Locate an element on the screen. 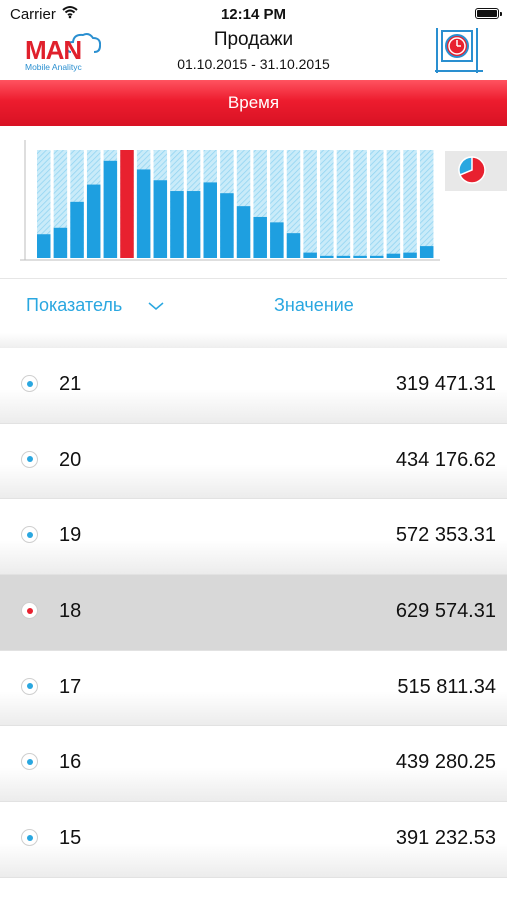 This screenshot has width=507, height=900. row-value: 391 232.53 is located at coordinates (445, 838).